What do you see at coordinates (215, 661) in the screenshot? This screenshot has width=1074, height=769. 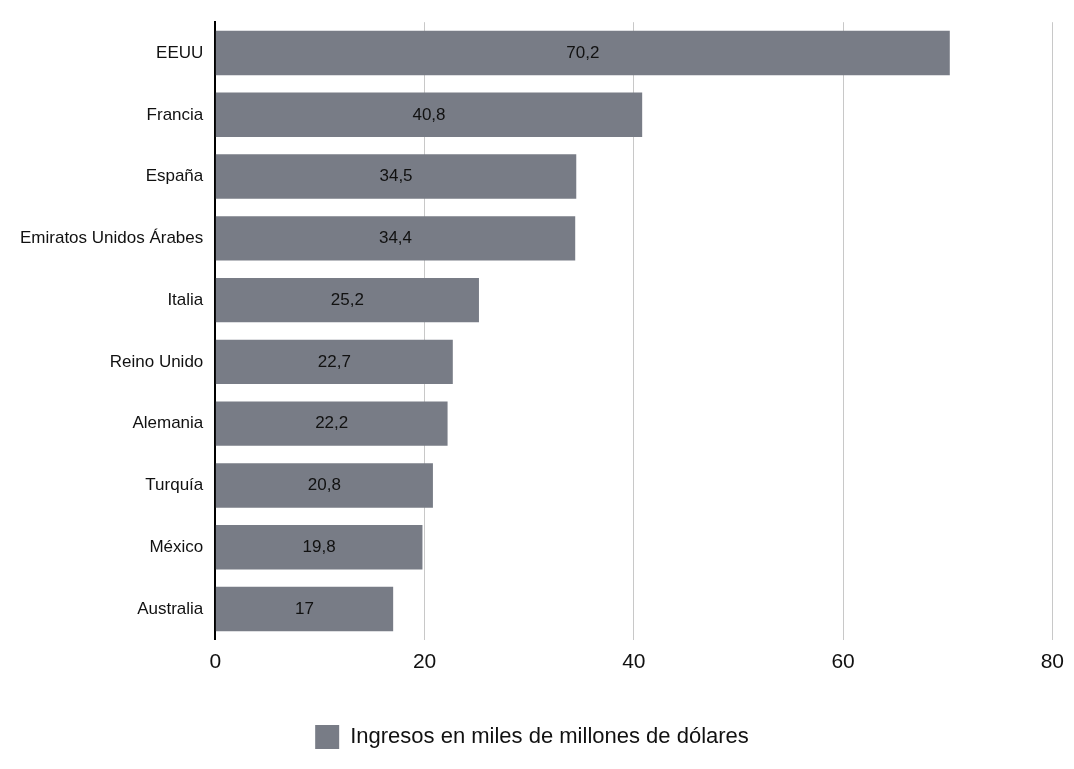 I see `x-tick-label: 0` at bounding box center [215, 661].